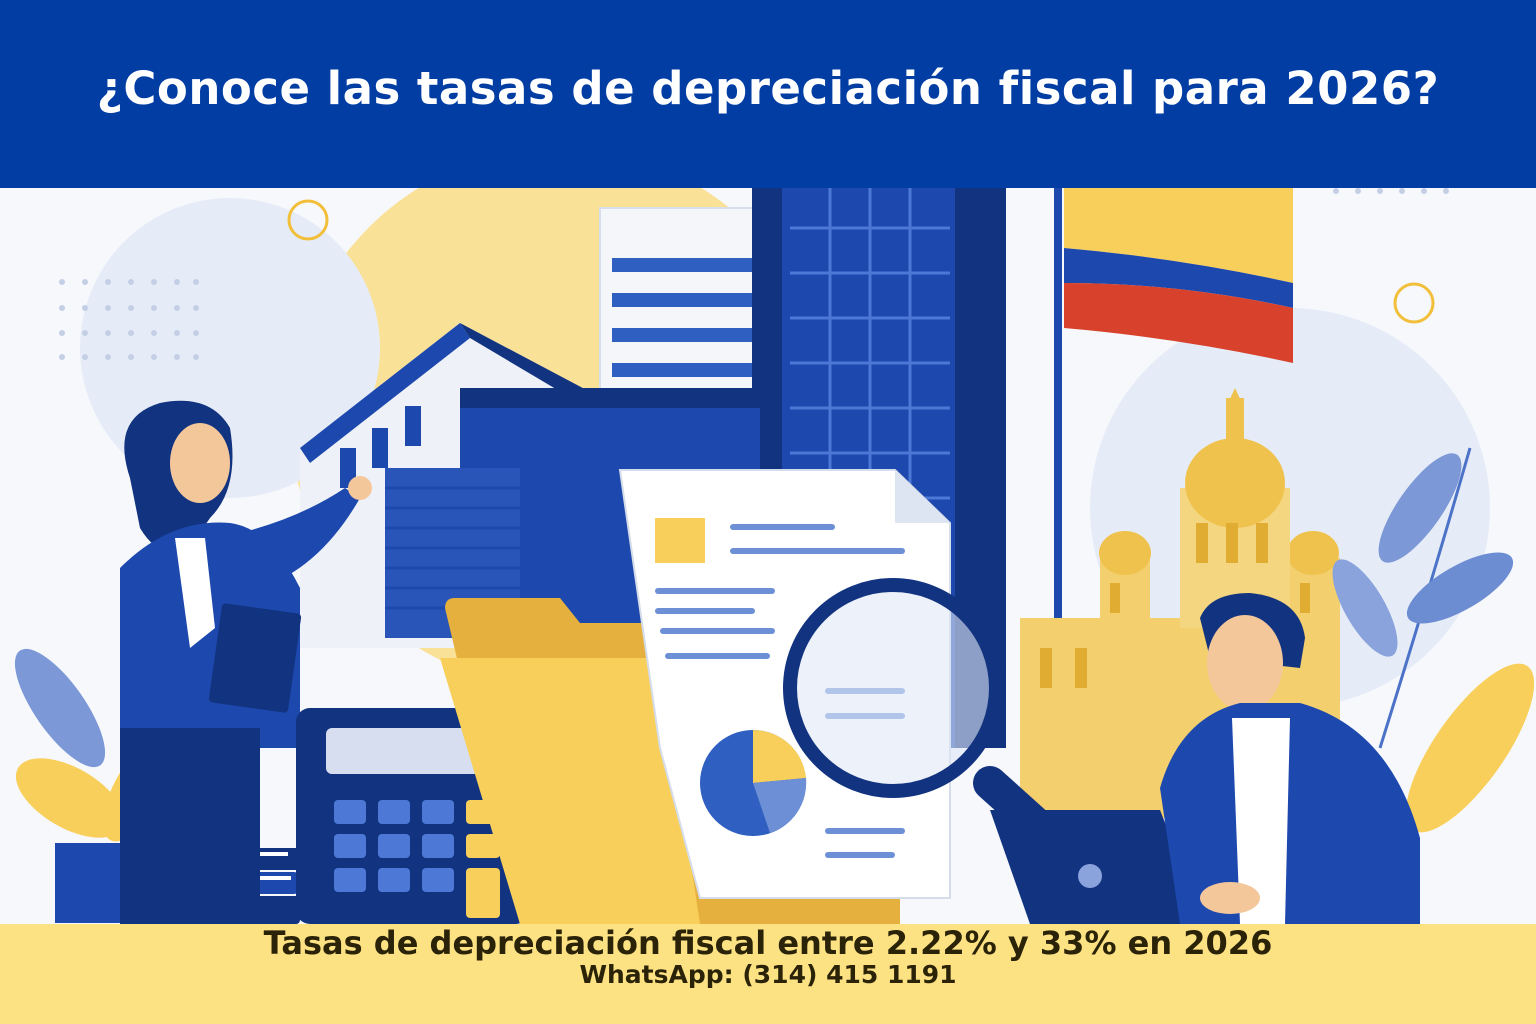  I want to click on woman-figure, so click(246, 662).